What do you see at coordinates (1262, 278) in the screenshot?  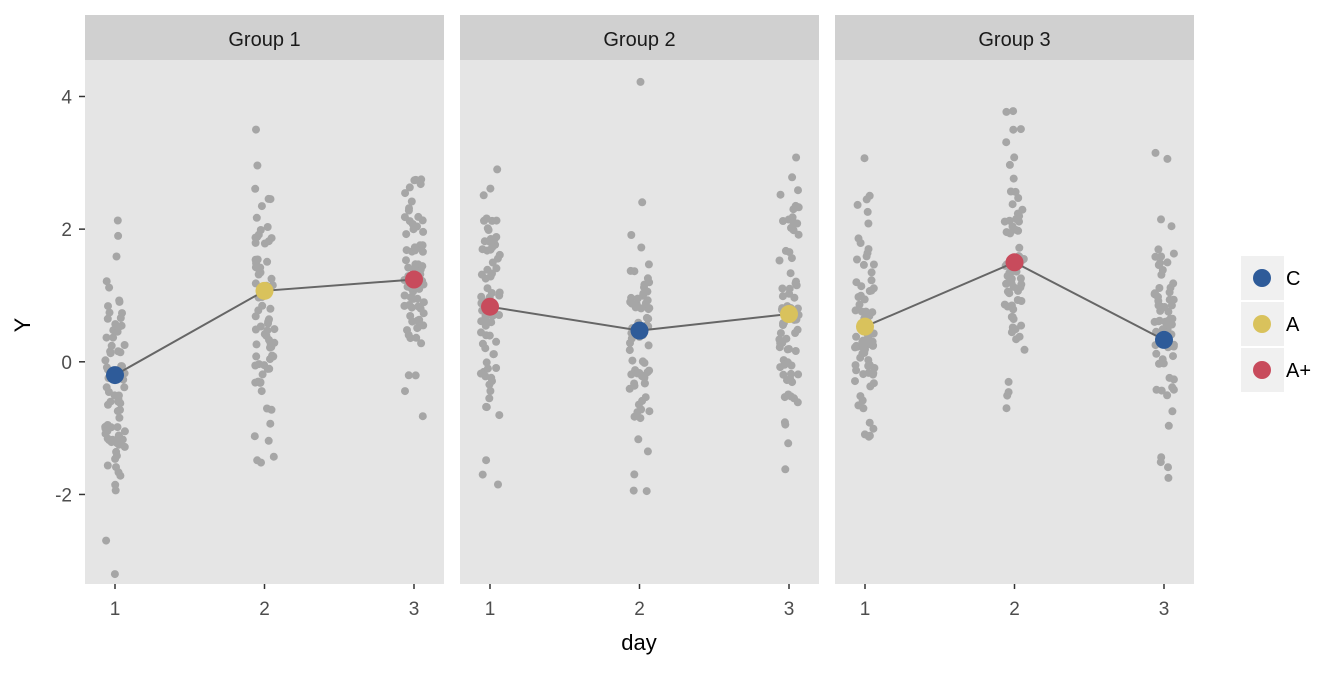 I see `legend-key-marker` at bounding box center [1262, 278].